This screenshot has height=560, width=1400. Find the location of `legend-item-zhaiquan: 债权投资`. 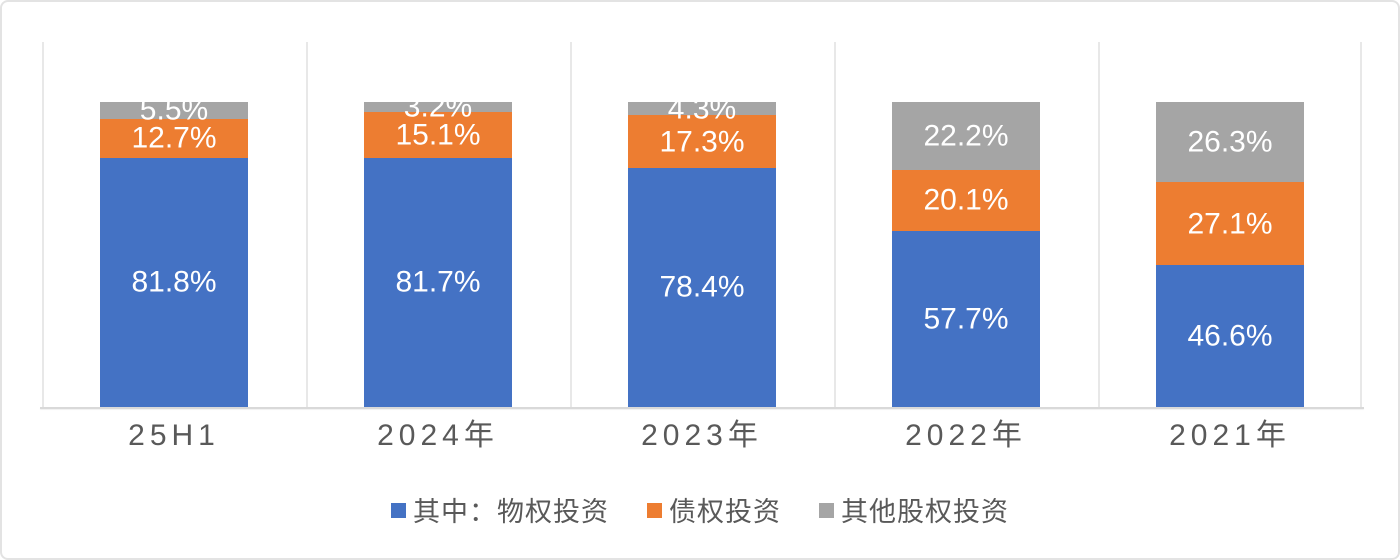

legend-item-zhaiquan: 债权投资 is located at coordinates (714, 509).